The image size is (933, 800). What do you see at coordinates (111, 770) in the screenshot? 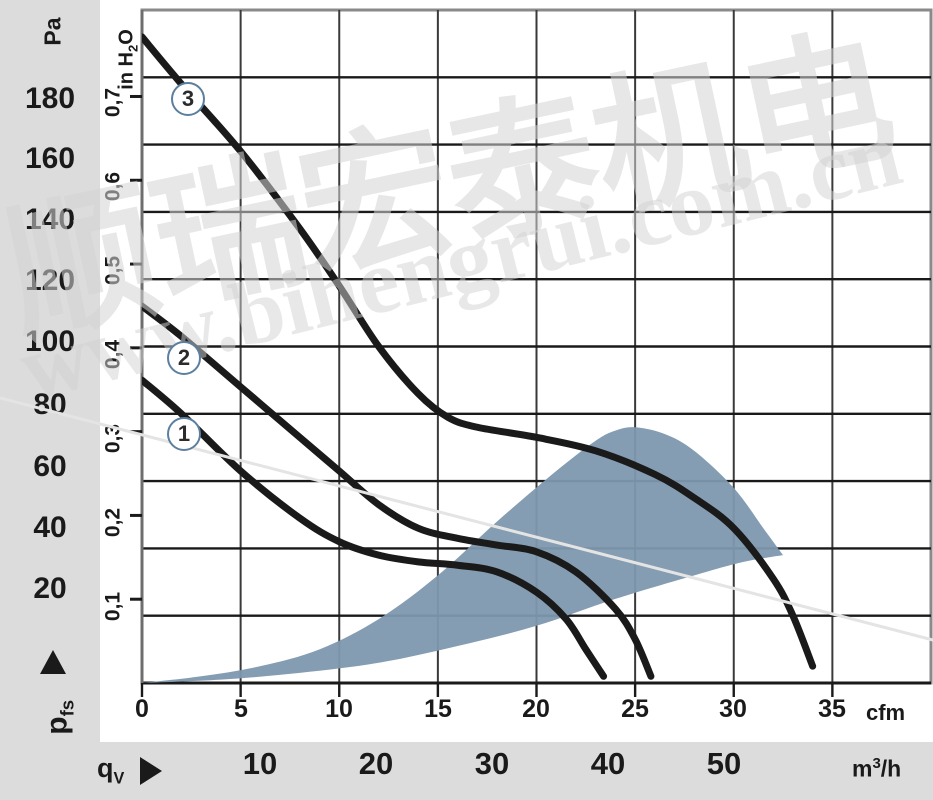
I see `qv-symbol-label: qV` at bounding box center [111, 770].